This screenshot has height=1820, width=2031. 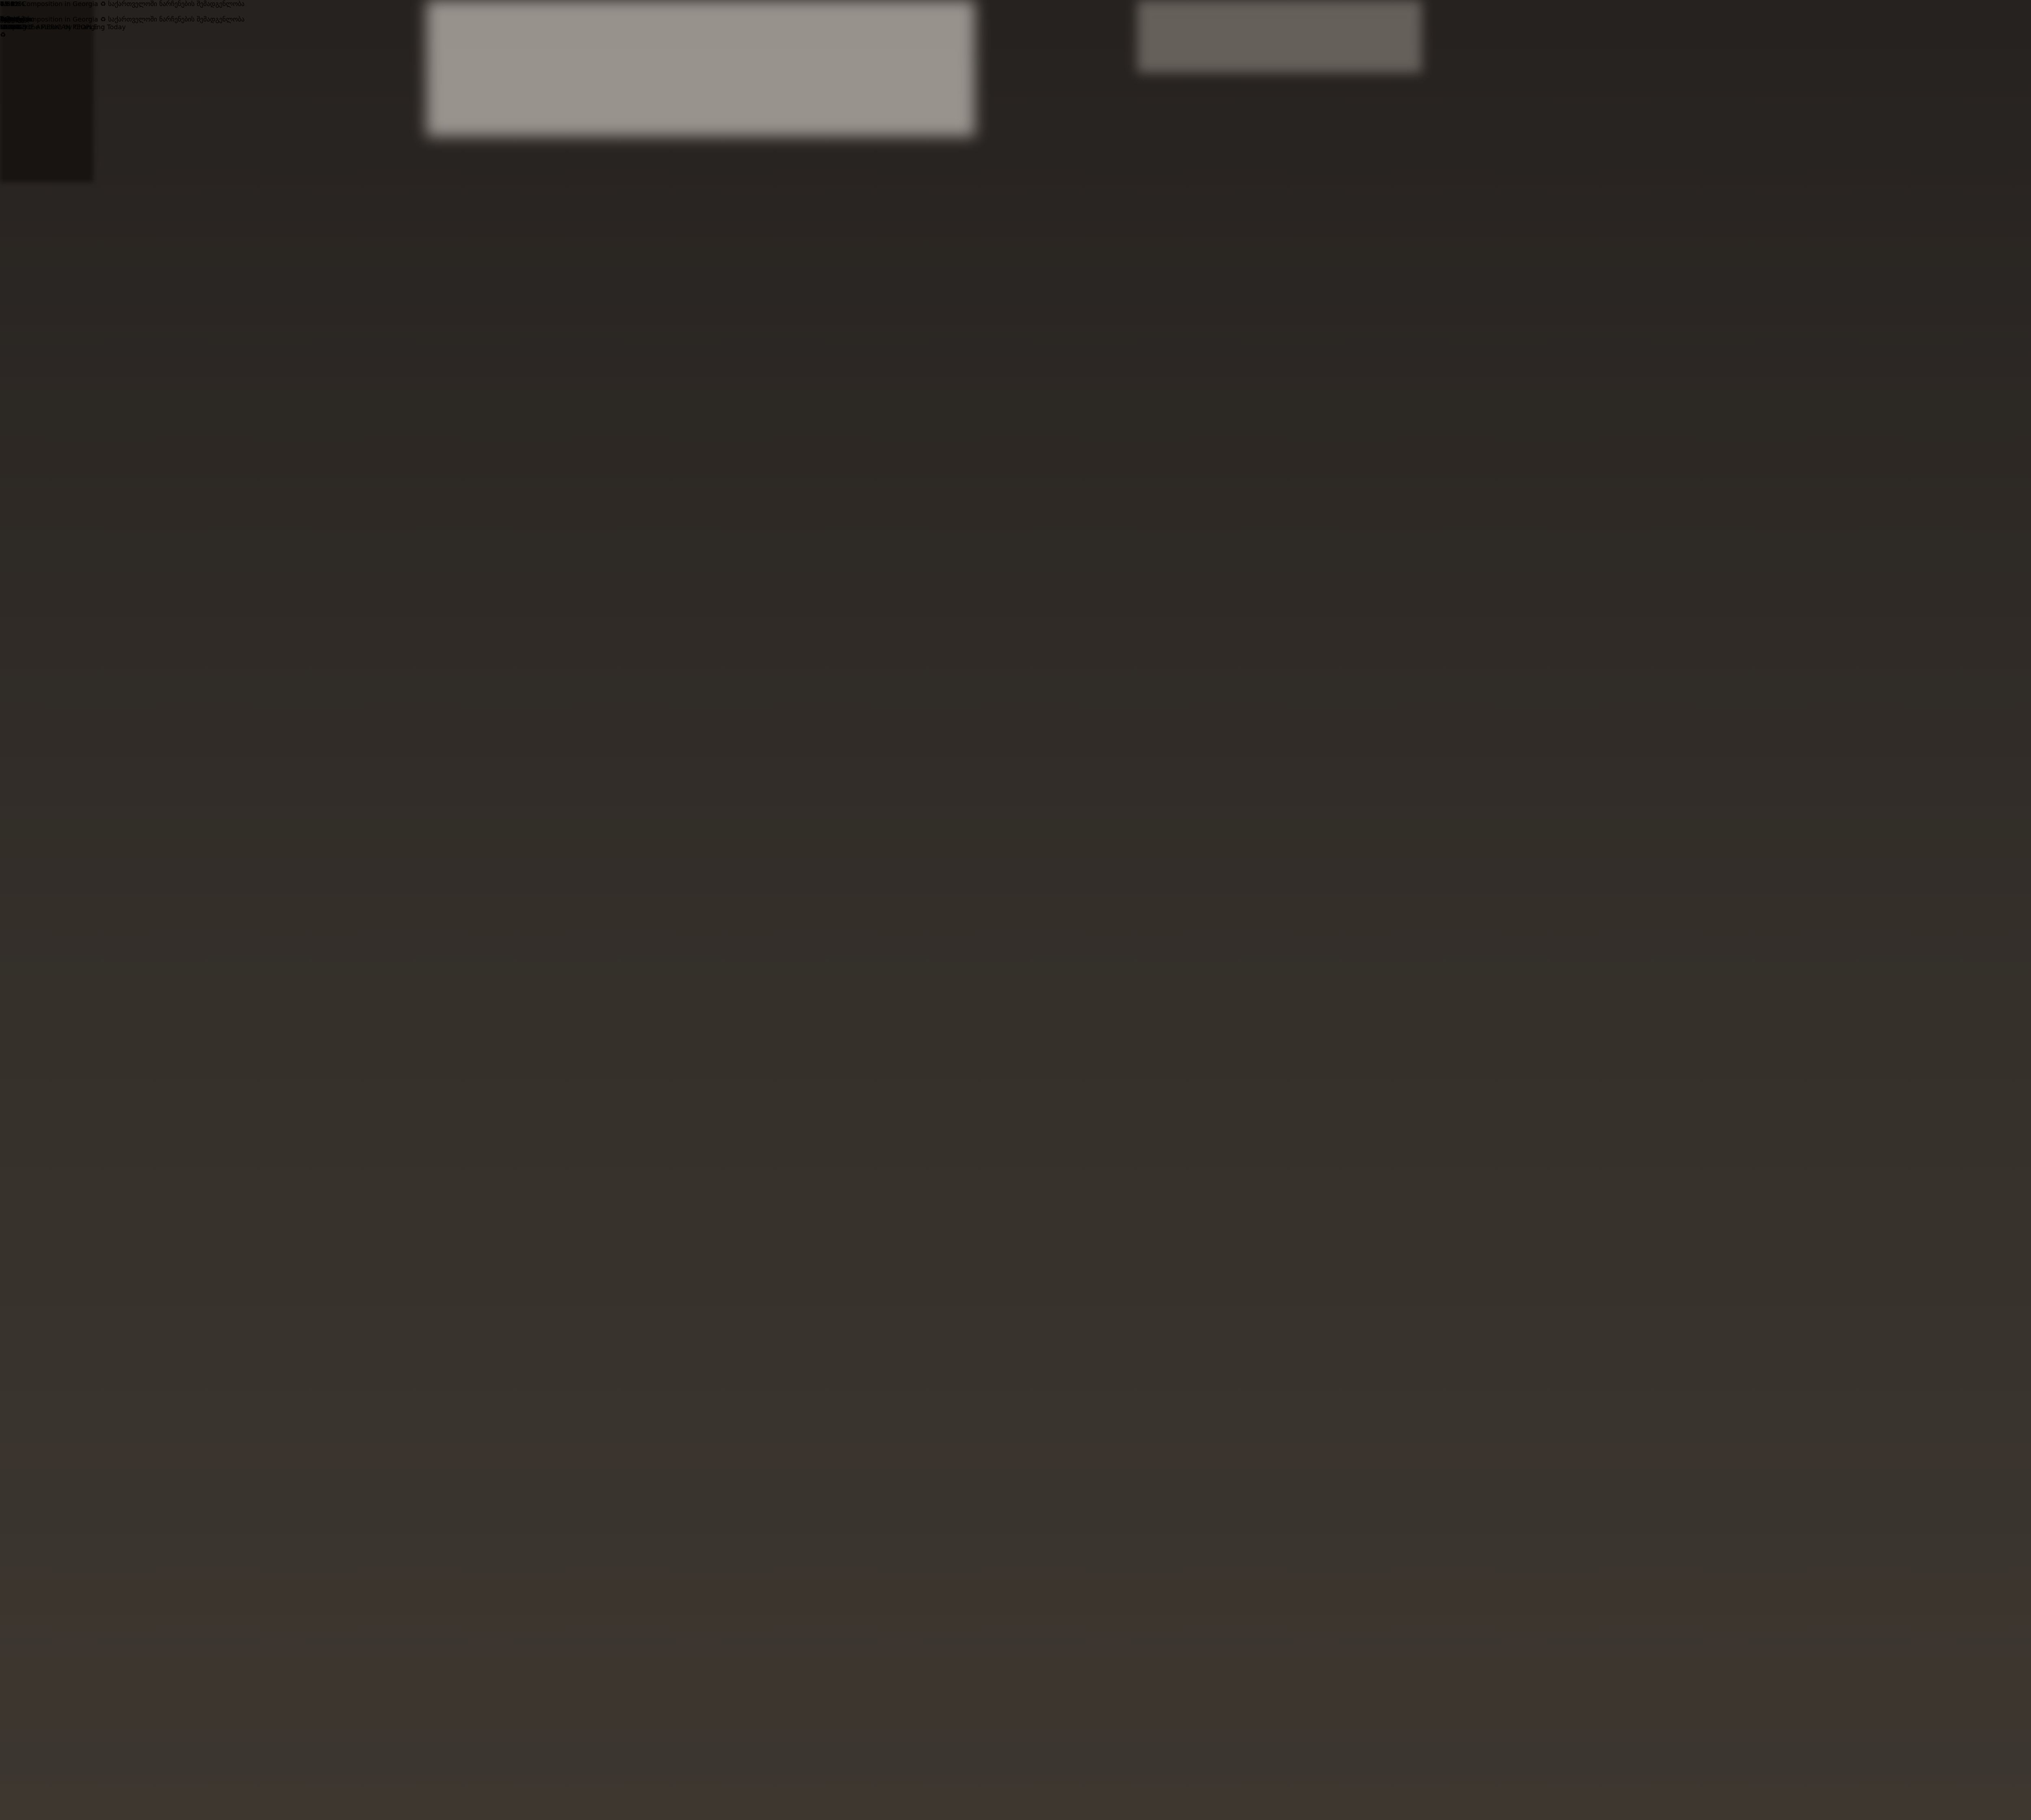 I want to click on category-label-textile-content: ქსოვილი TEXTILE ♻, so click(x=14, y=27).